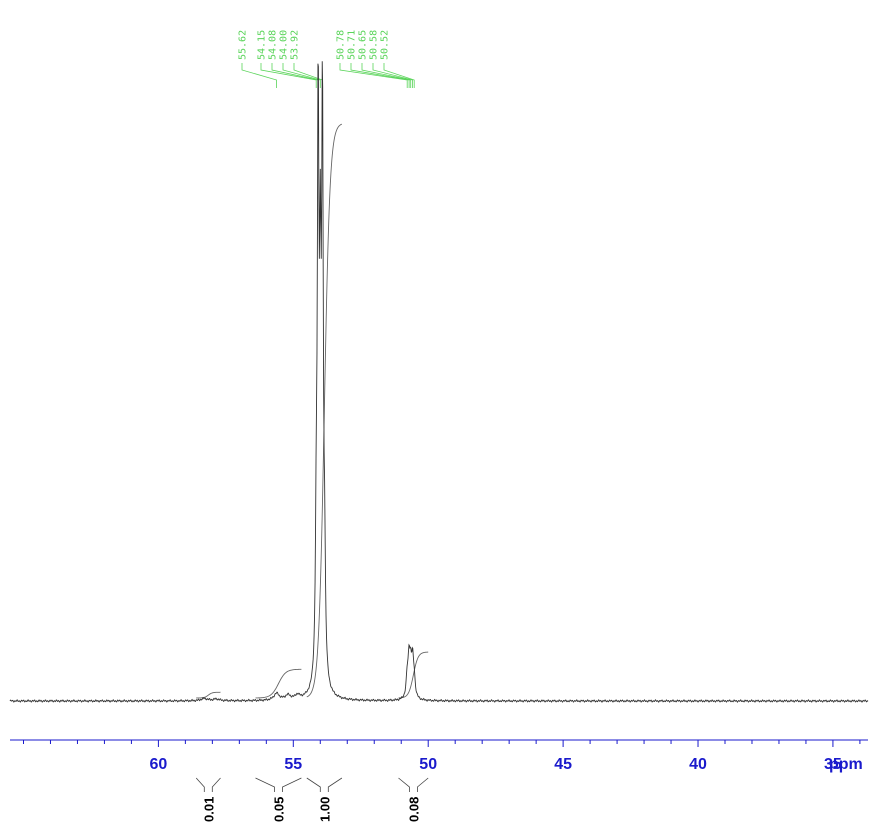 This screenshot has height=826, width=871. What do you see at coordinates (293, 764) in the screenshot?
I see `x-tick-label: 55` at bounding box center [293, 764].